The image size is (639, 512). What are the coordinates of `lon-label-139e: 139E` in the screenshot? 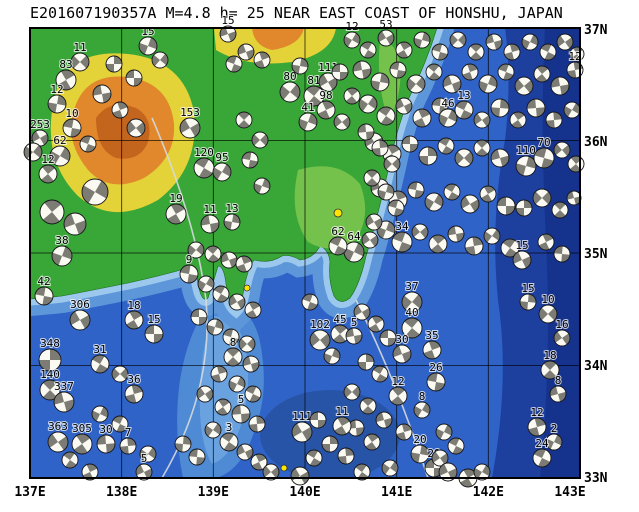 It's located at (213, 492).